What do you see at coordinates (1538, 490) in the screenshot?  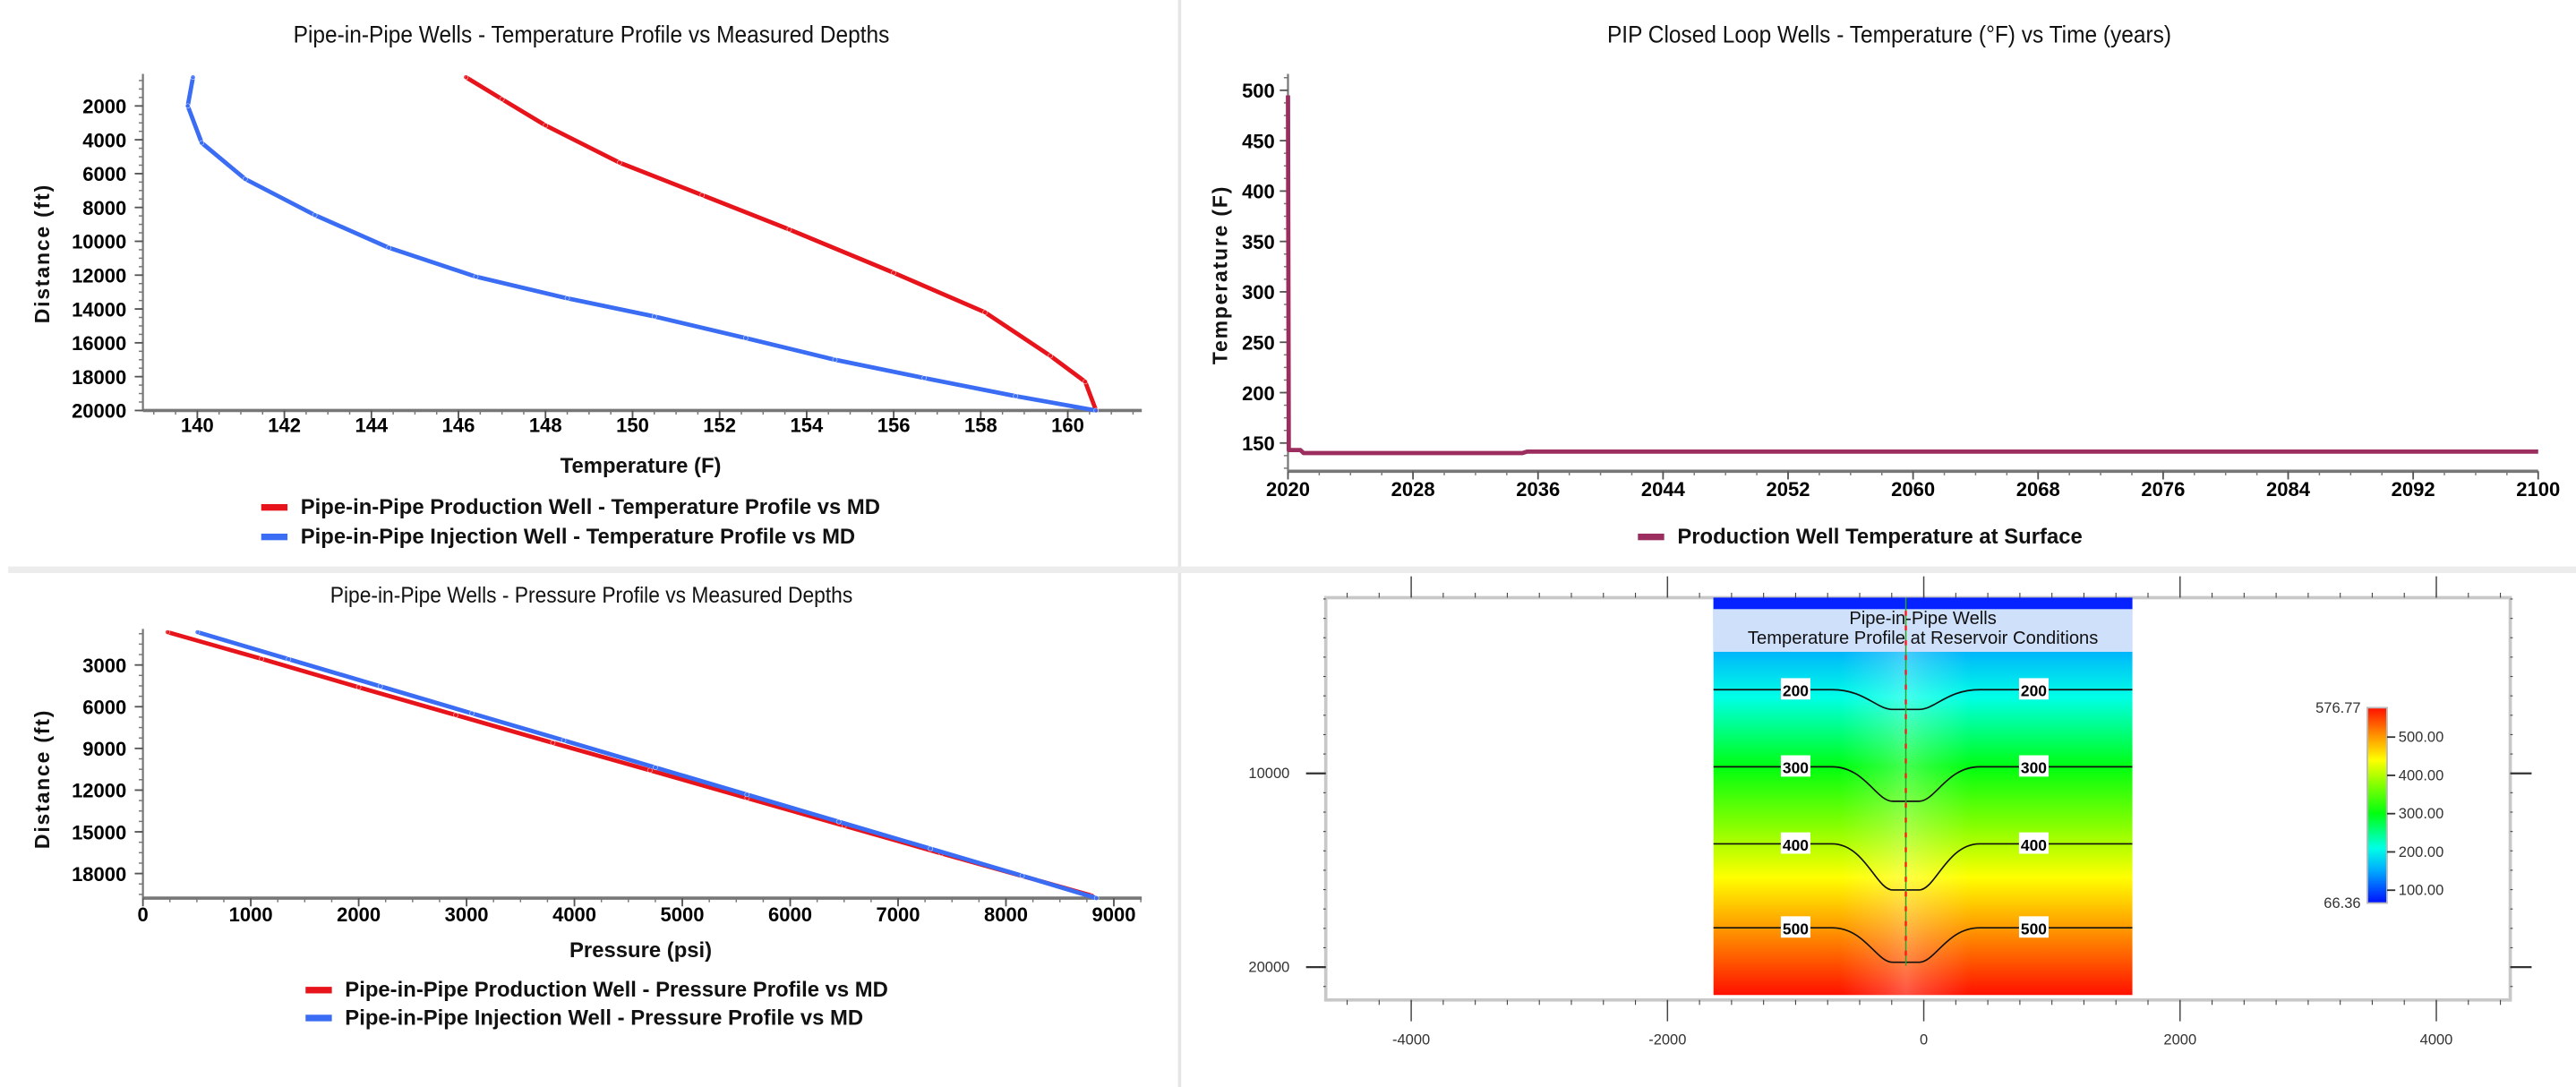 I see `x-tick-label: 2036` at bounding box center [1538, 490].